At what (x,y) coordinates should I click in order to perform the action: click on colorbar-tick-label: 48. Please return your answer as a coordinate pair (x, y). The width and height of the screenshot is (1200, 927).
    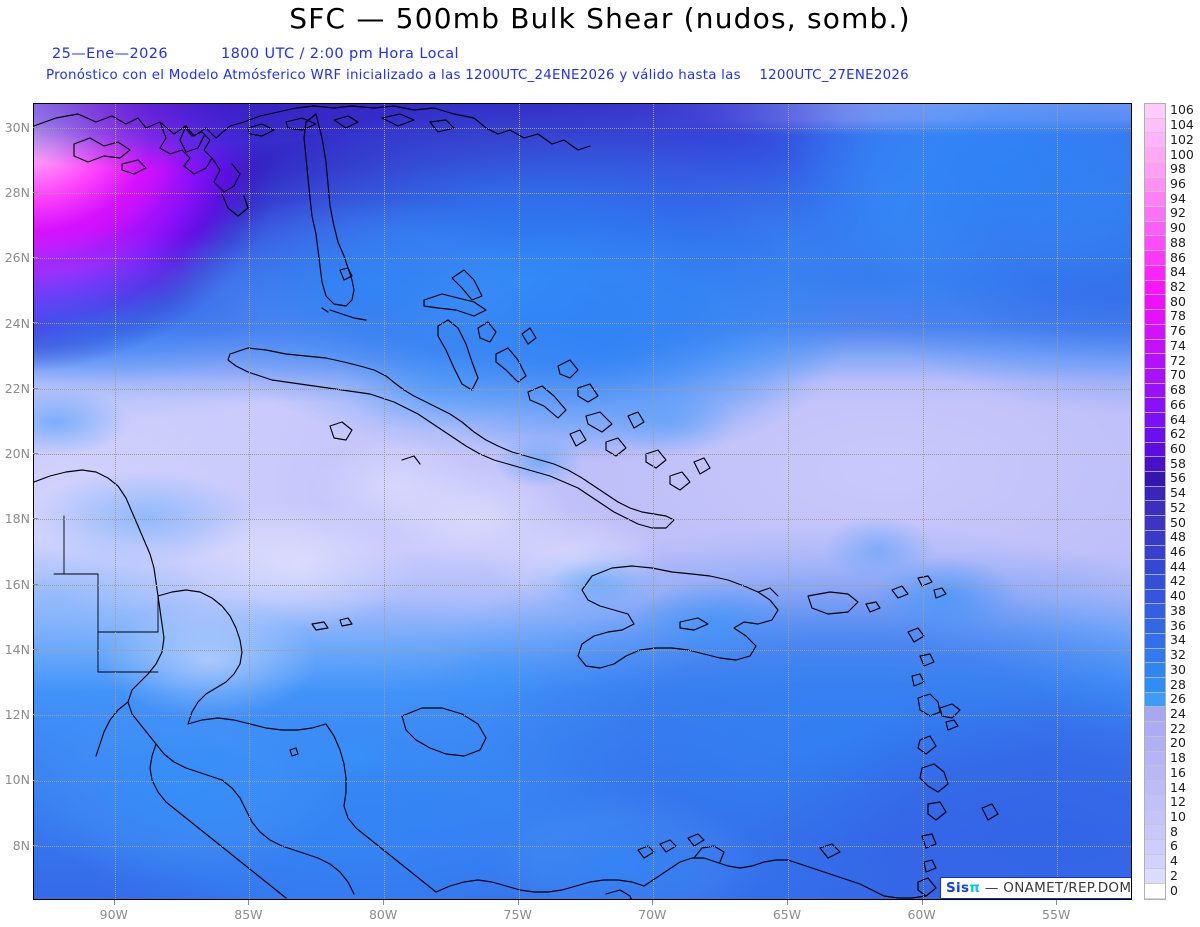
    Looking at the image, I should click on (1178, 537).